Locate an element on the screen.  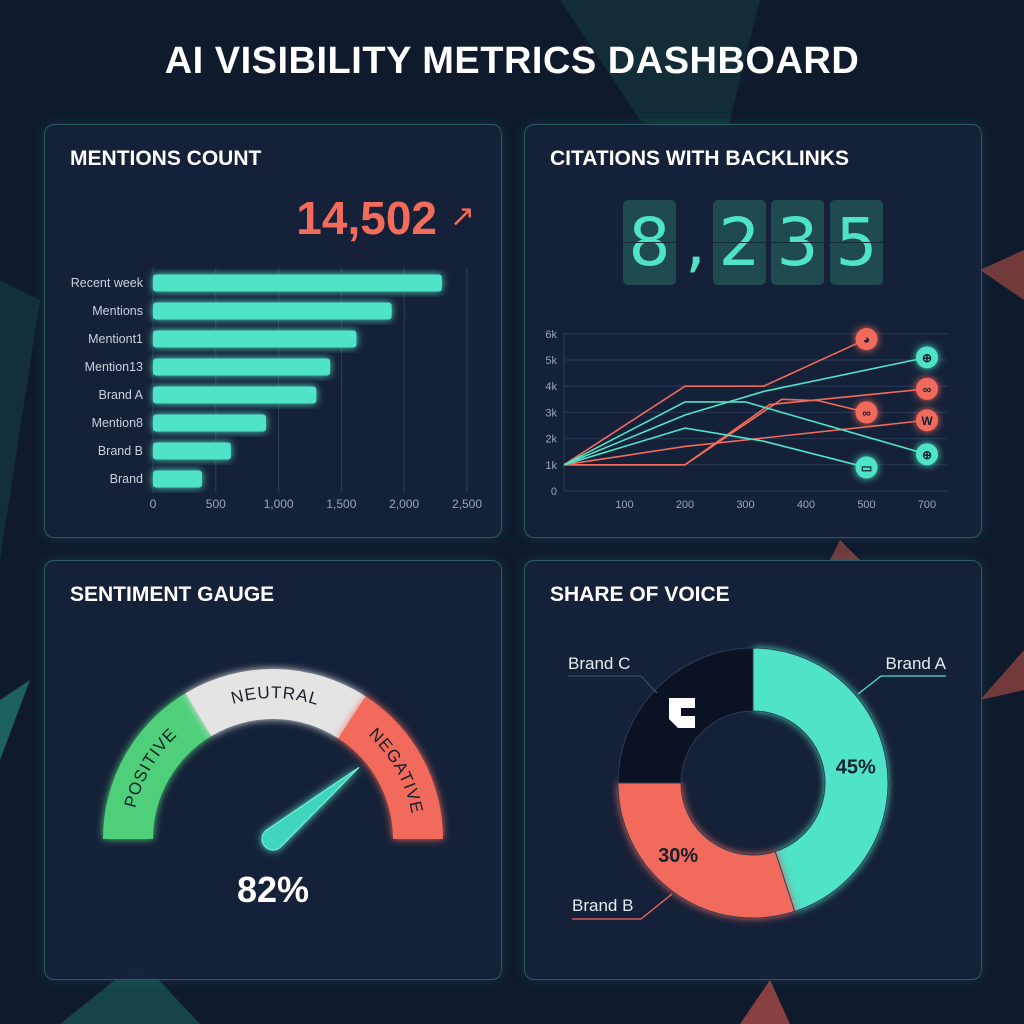
positive-segment is located at coordinates (157, 766).